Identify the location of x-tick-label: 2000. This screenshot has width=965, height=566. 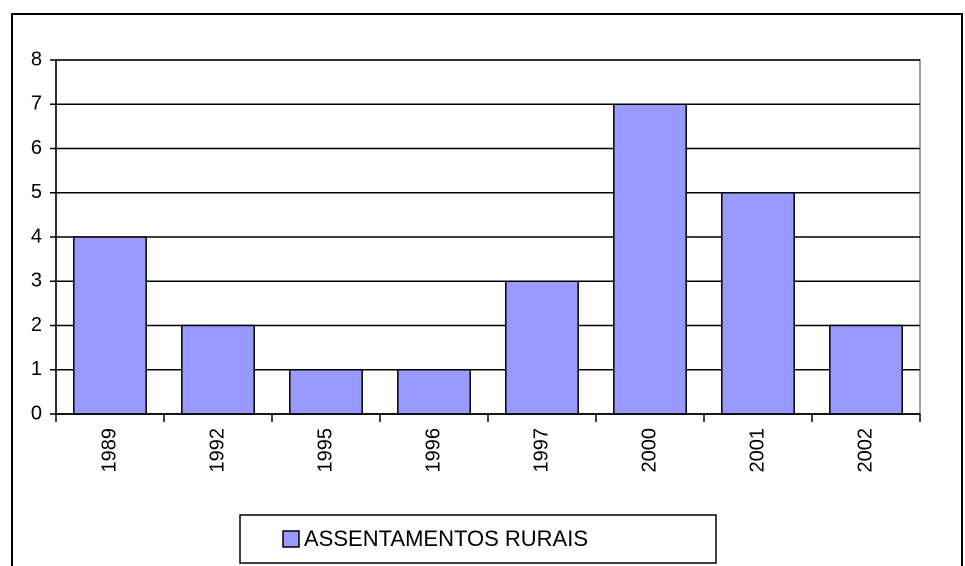
(649, 450).